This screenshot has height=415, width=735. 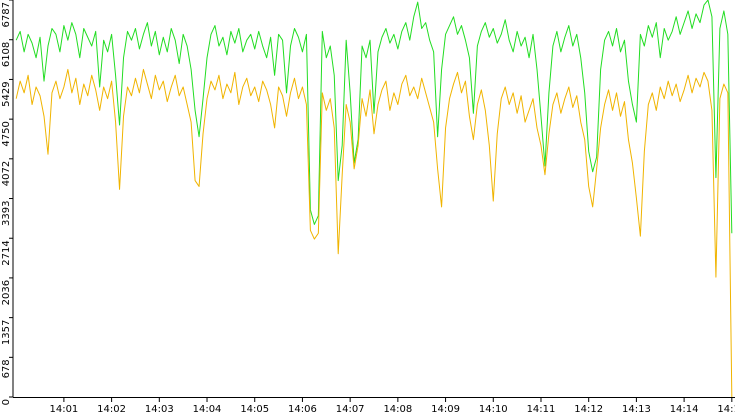 What do you see at coordinates (6, 54) in the screenshot?
I see `y-tick-label: 6108` at bounding box center [6, 54].